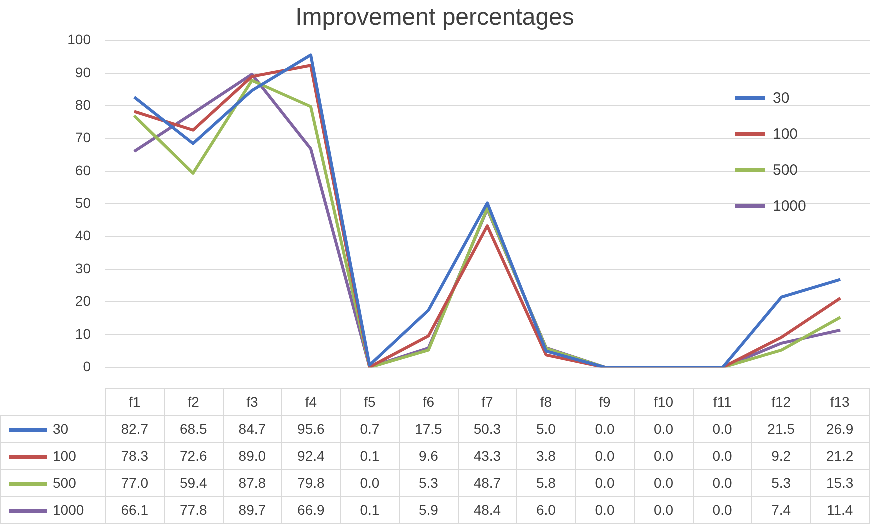 The width and height of the screenshot is (879, 529). Describe the element at coordinates (80, 40) in the screenshot. I see `y-tick-label: 100` at that location.